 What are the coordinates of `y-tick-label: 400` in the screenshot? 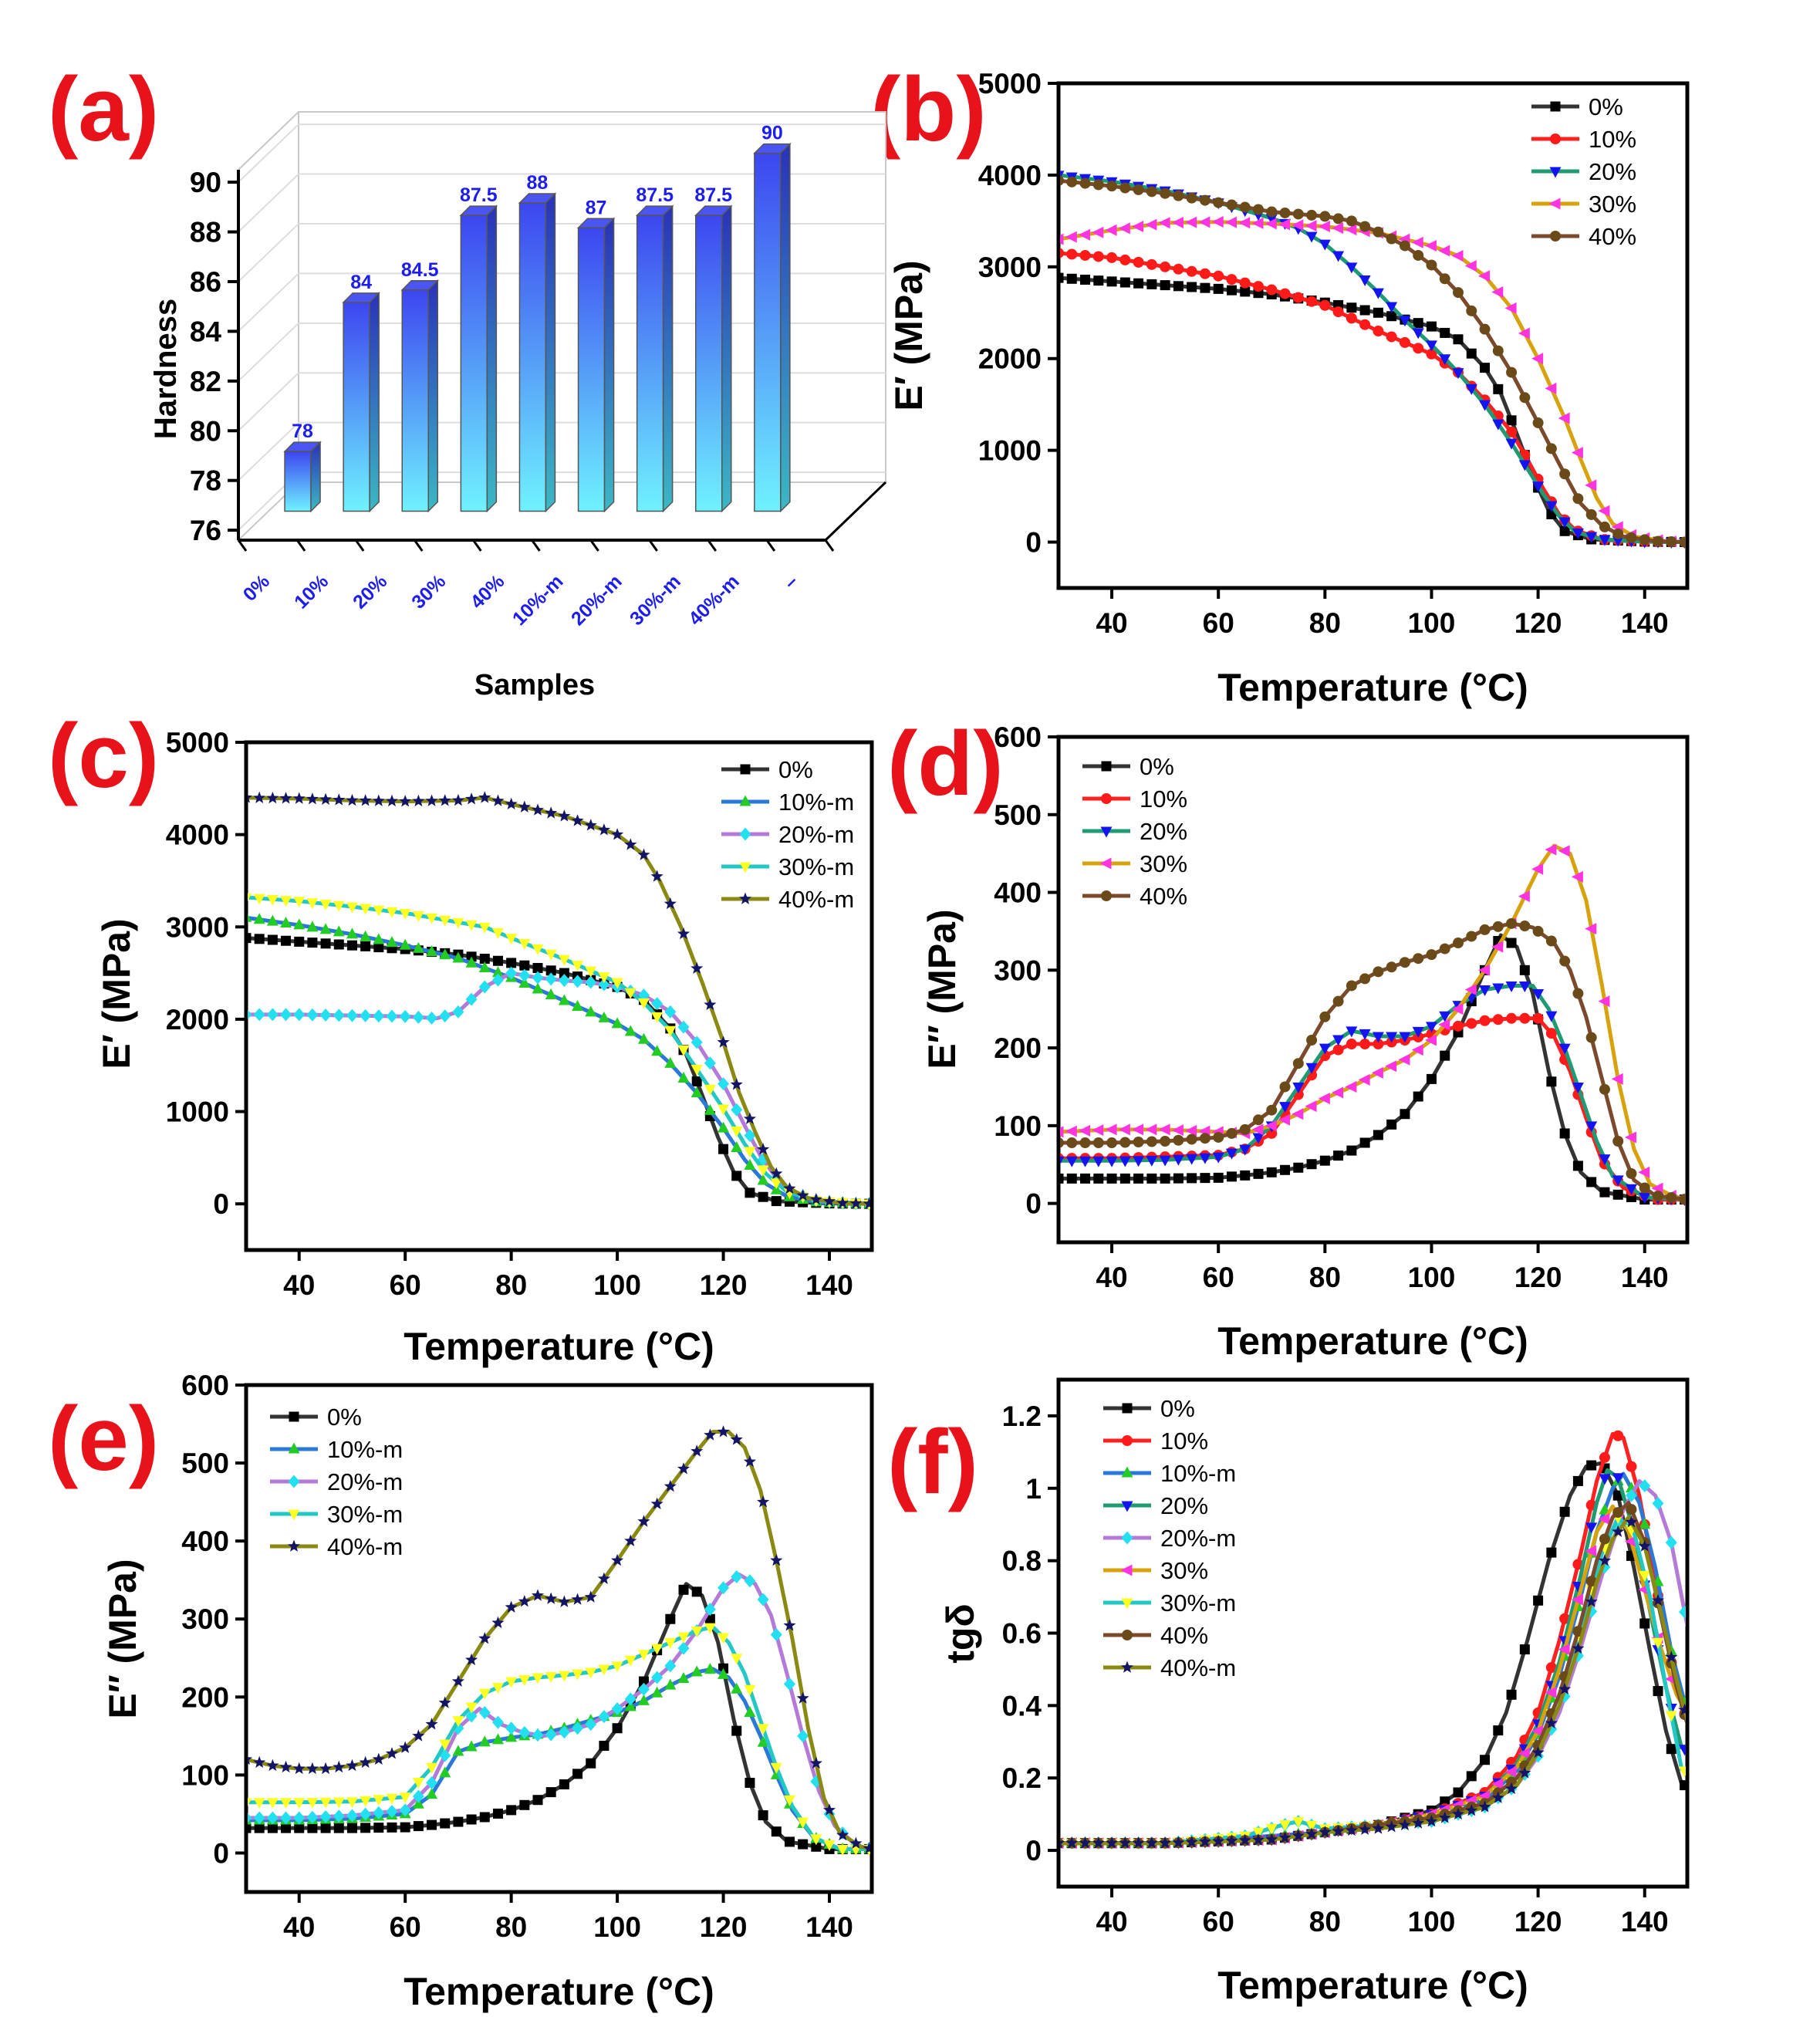 It's located at (1018, 893).